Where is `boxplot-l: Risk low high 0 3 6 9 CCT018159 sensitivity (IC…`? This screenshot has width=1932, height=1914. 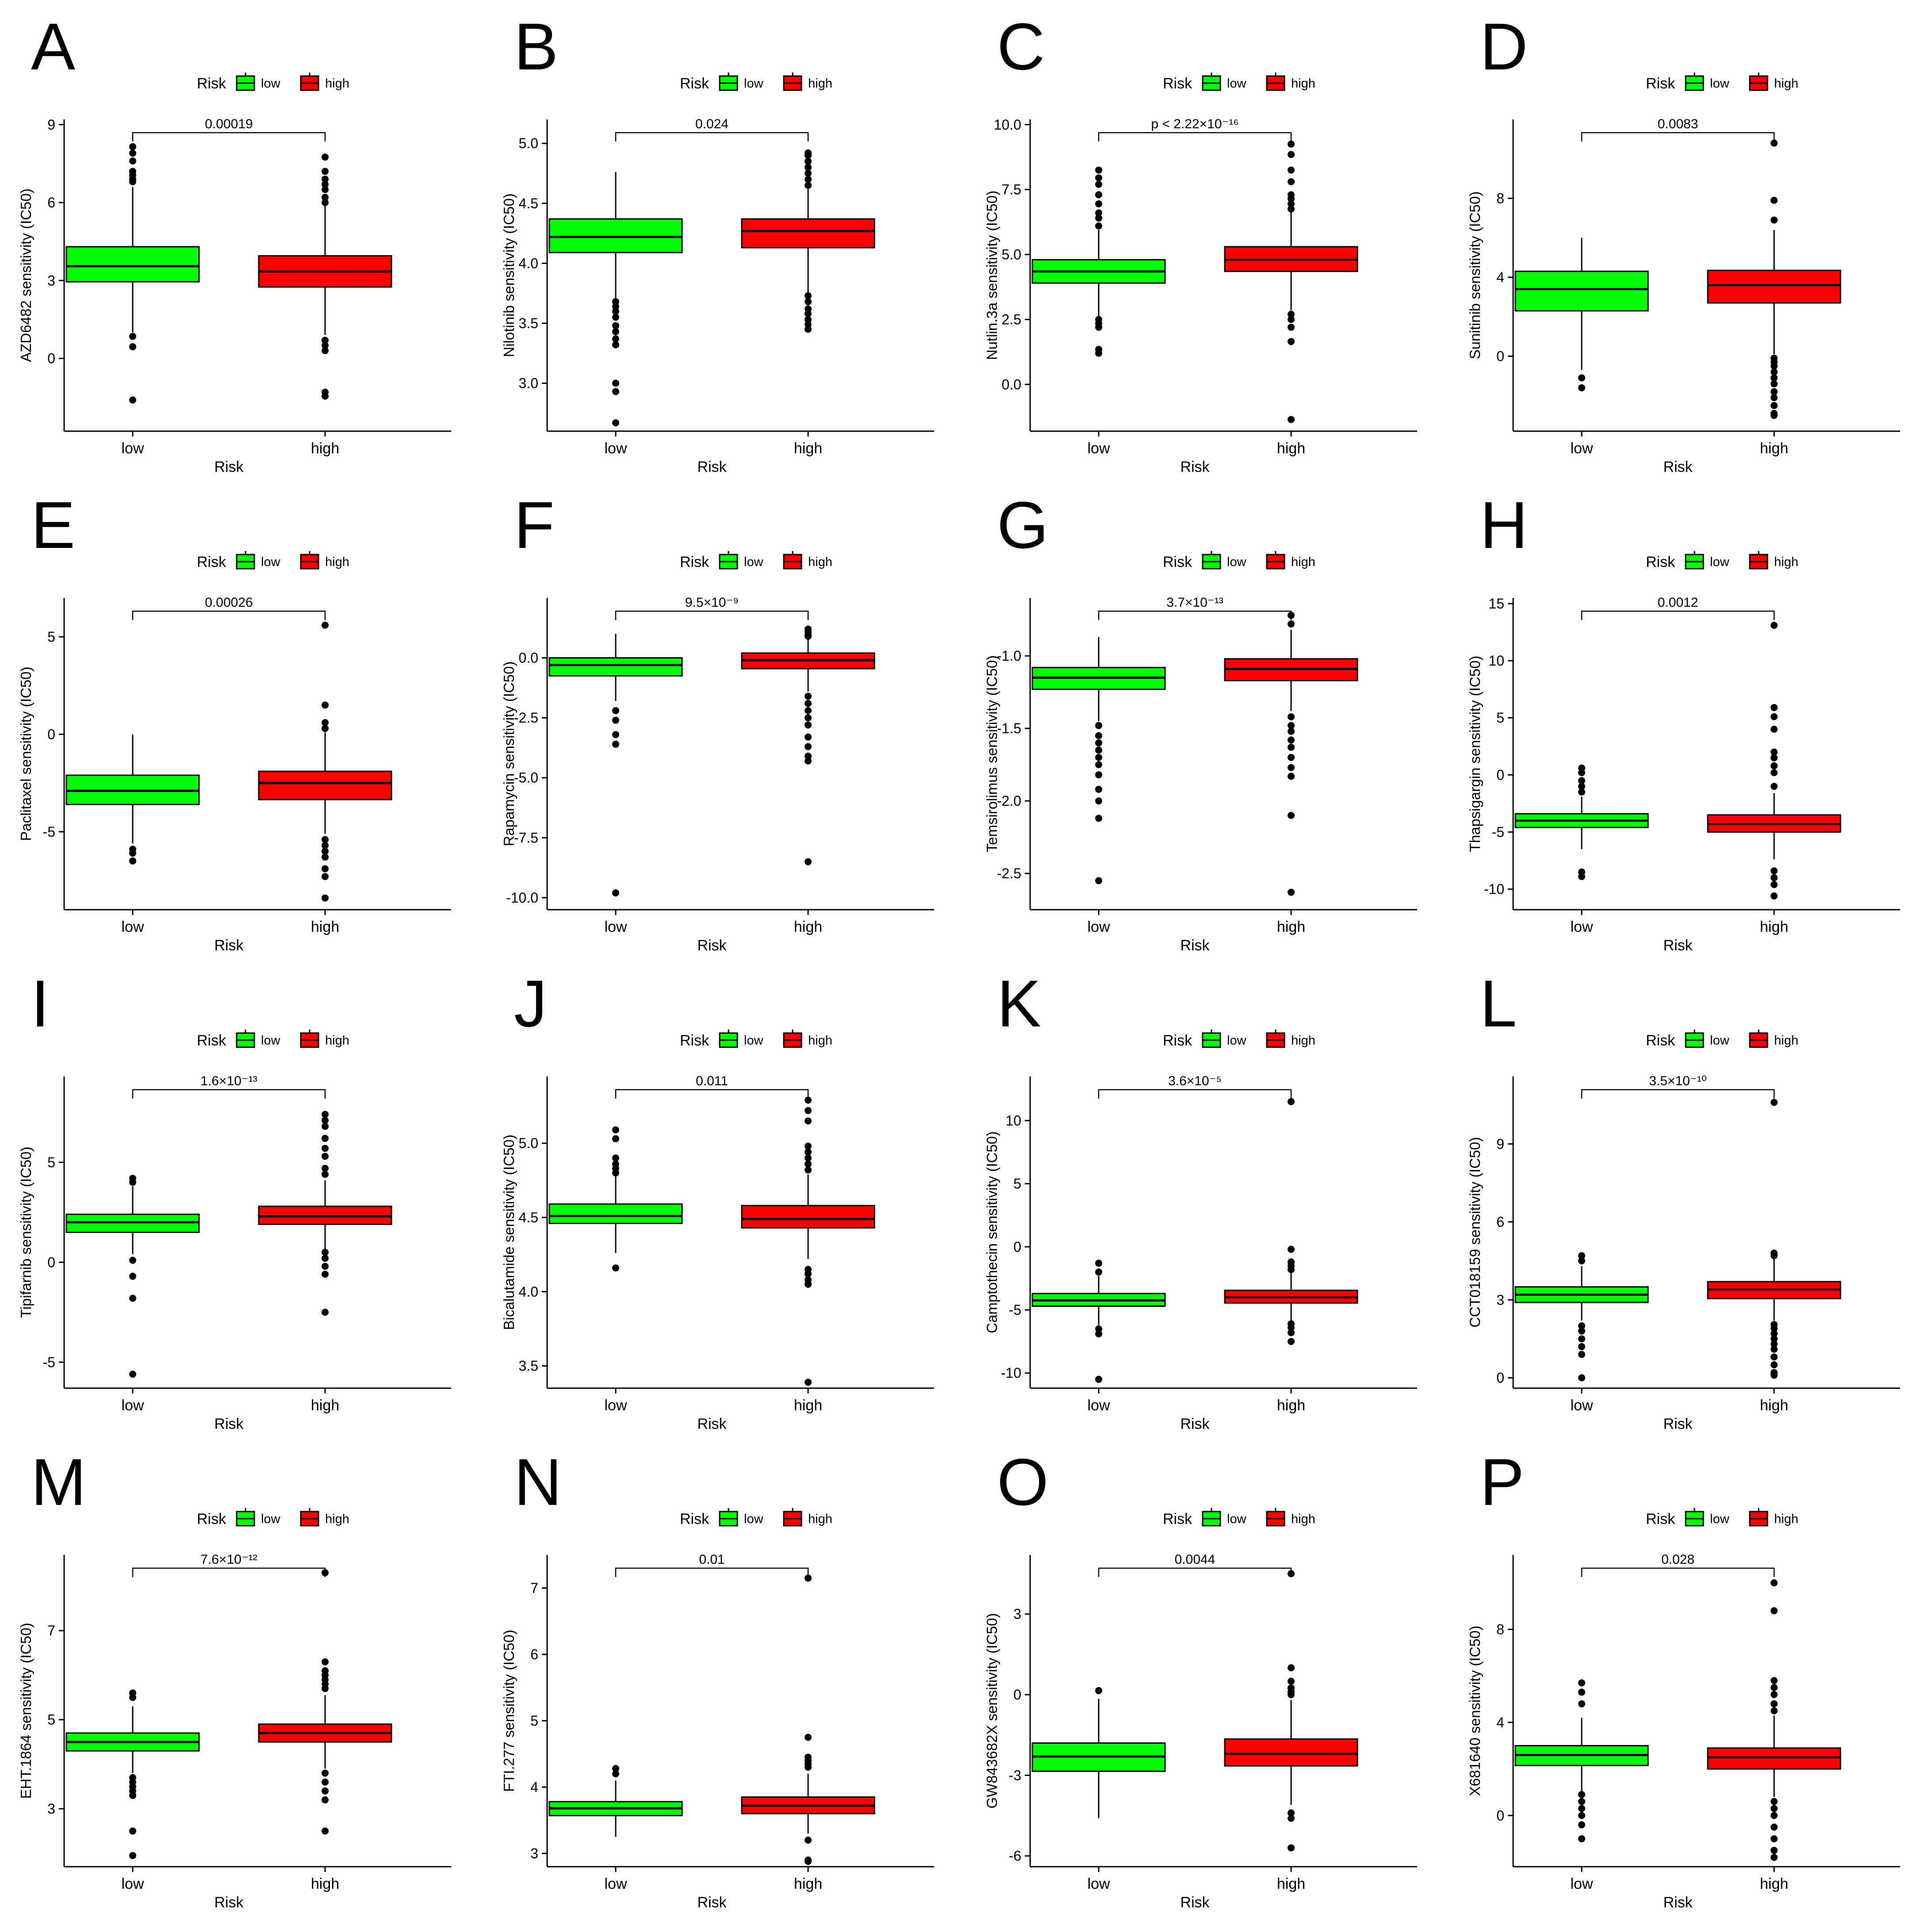 boxplot-l: Risk low high 0 3 6 9 CCT018159 sensitivity (IC… is located at coordinates (1683, 1231).